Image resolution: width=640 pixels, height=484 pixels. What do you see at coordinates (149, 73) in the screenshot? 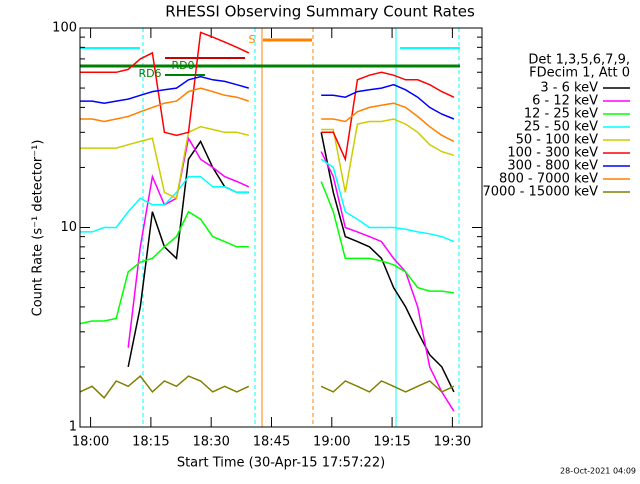
I see `annotation: RD6` at bounding box center [149, 73].